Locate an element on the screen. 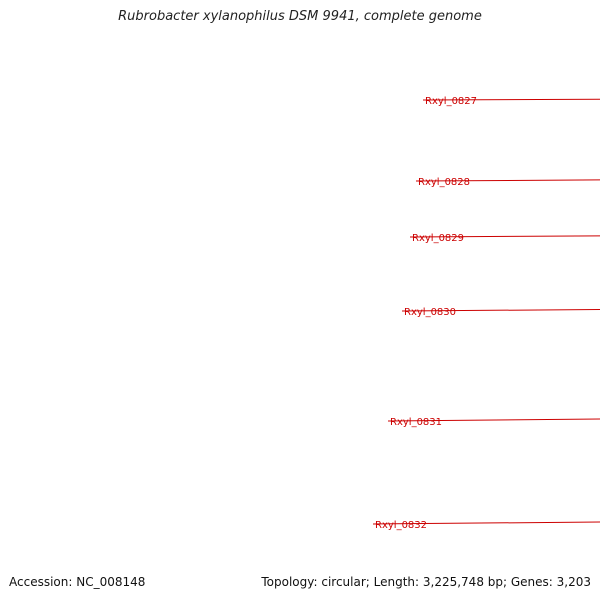  gene-label: Rxyl_0829 is located at coordinates (438, 238).